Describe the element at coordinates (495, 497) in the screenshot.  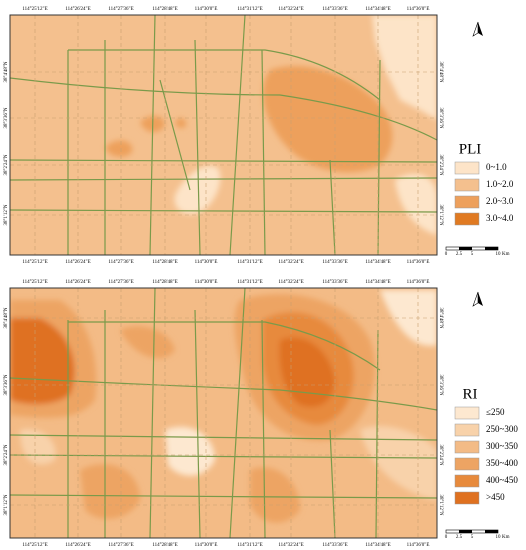
I see `legend-label: >450` at that location.